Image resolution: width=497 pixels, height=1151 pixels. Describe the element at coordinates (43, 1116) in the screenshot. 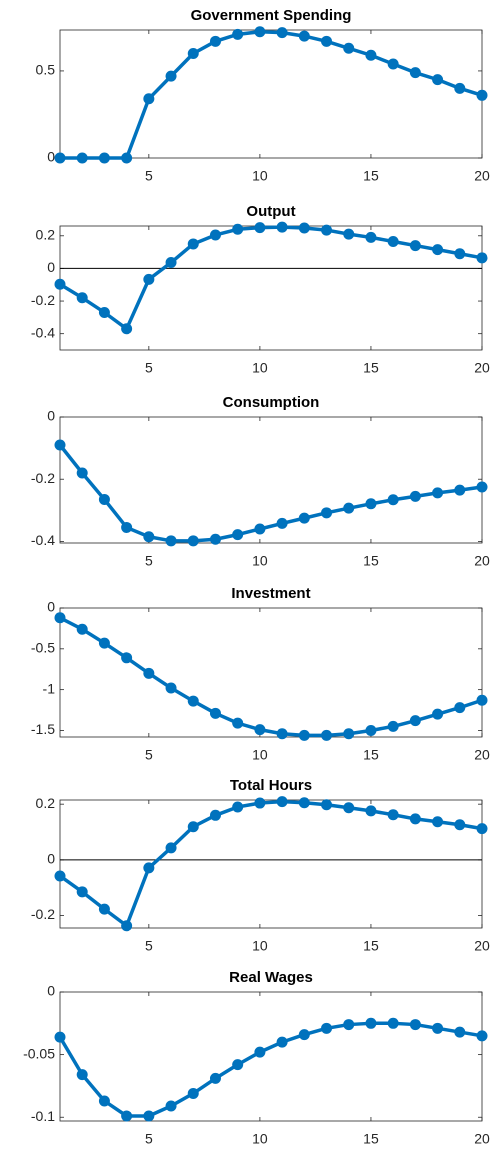

I see `y-tick-label: -0.1` at that location.